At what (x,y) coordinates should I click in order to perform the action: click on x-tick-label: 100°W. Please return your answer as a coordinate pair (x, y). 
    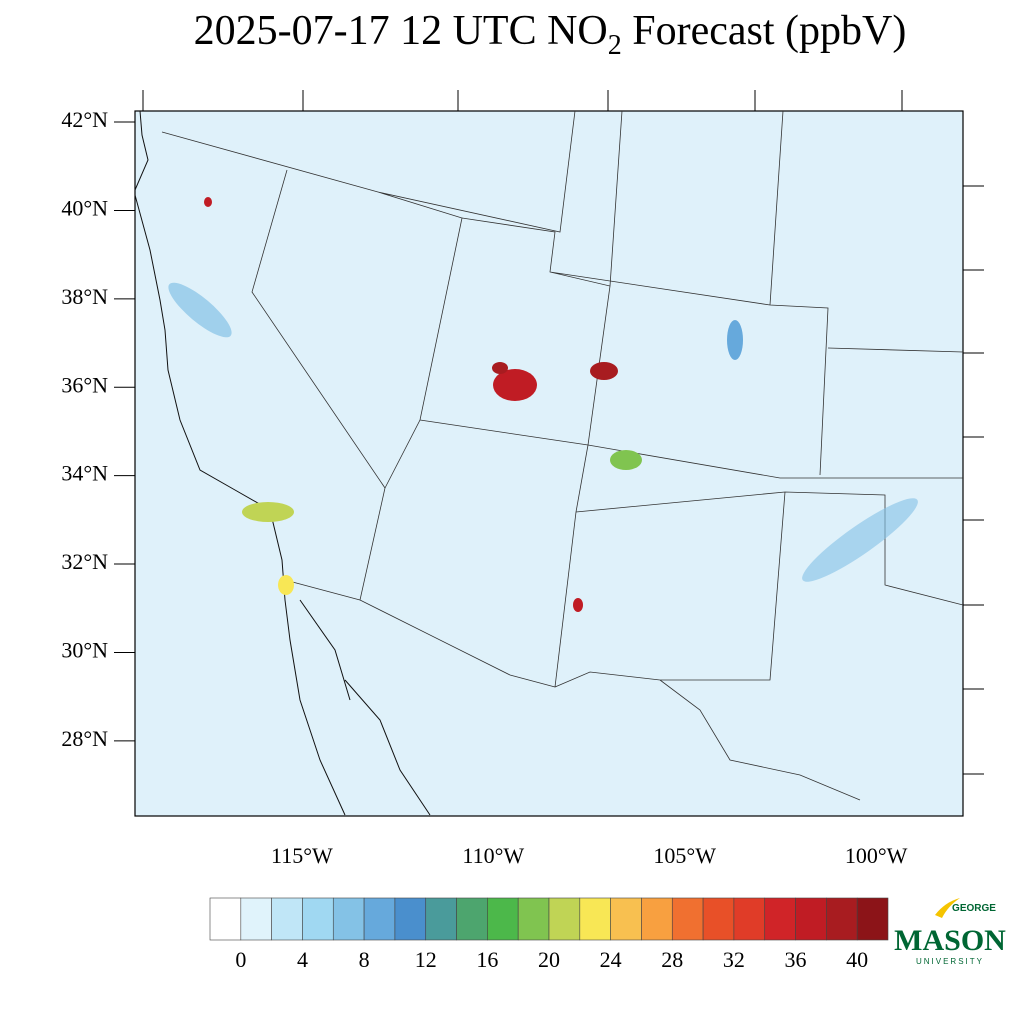
    Looking at the image, I should click on (876, 855).